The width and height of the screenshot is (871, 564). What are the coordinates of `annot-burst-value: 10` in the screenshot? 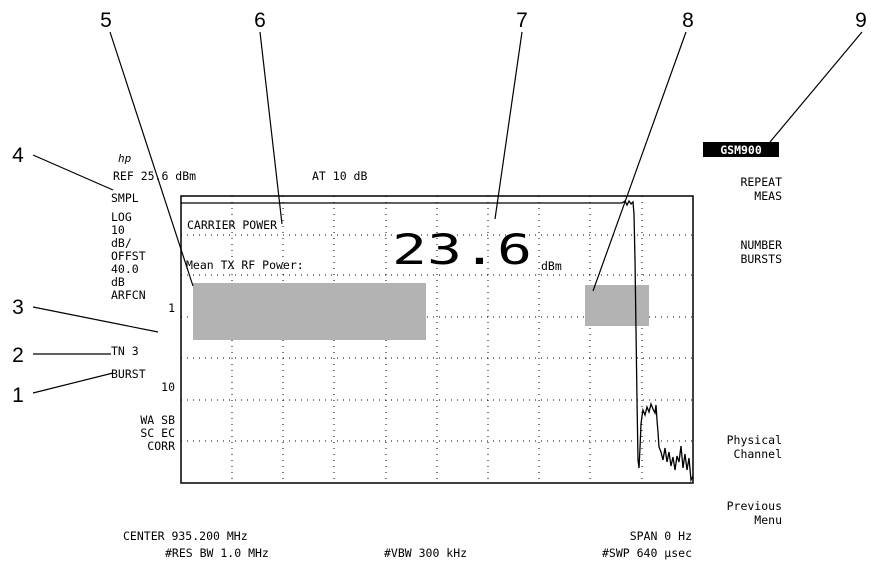 It's located at (168, 387).